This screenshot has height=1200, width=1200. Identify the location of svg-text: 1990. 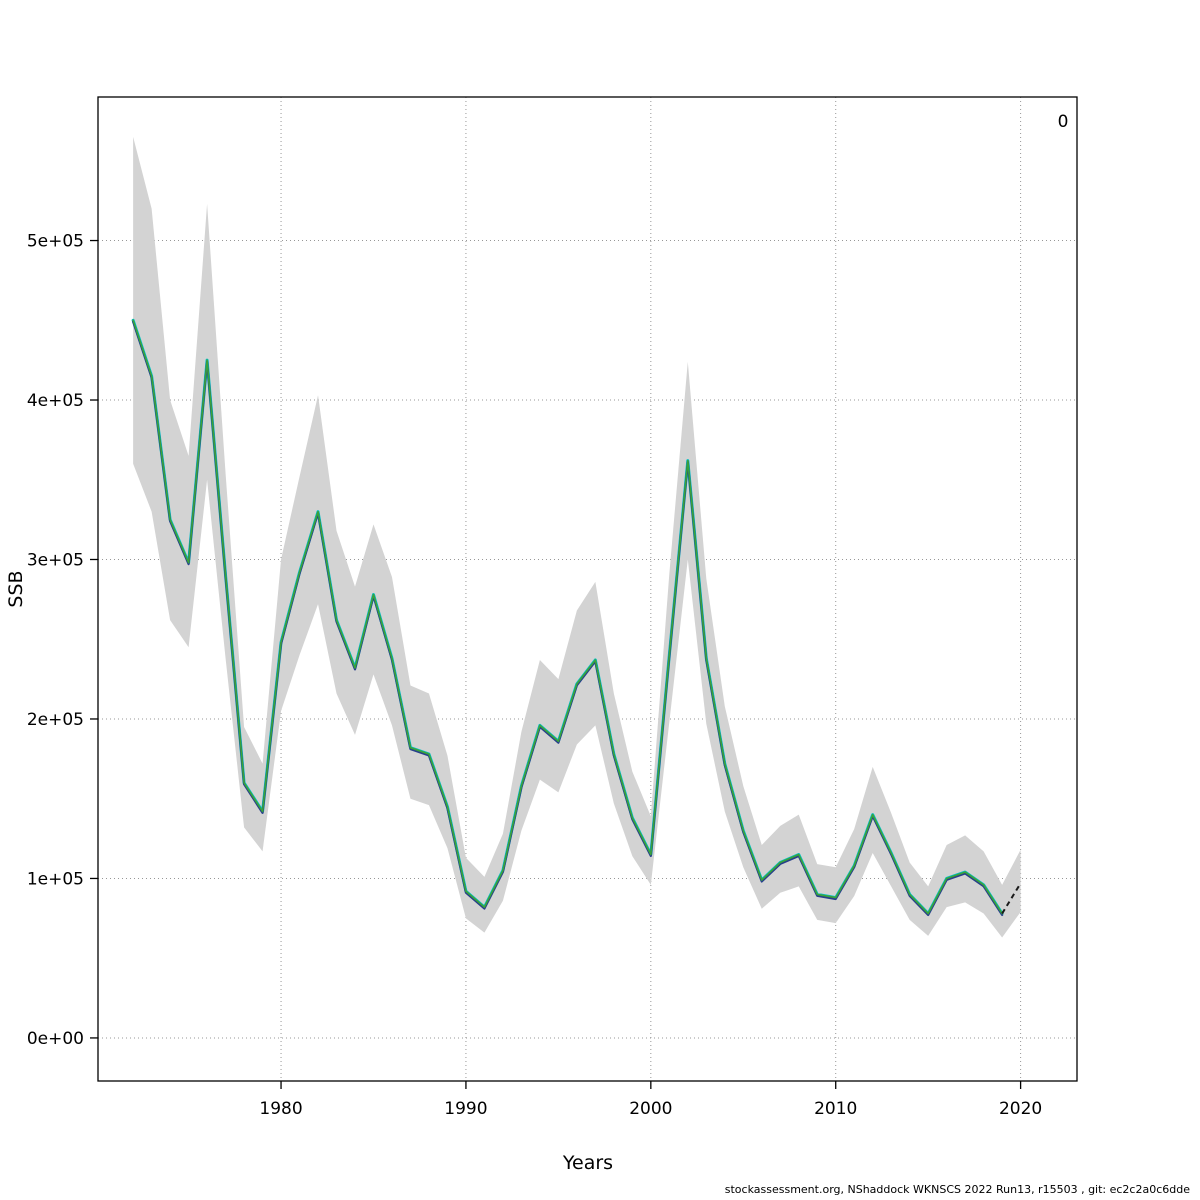
(465, 1109).